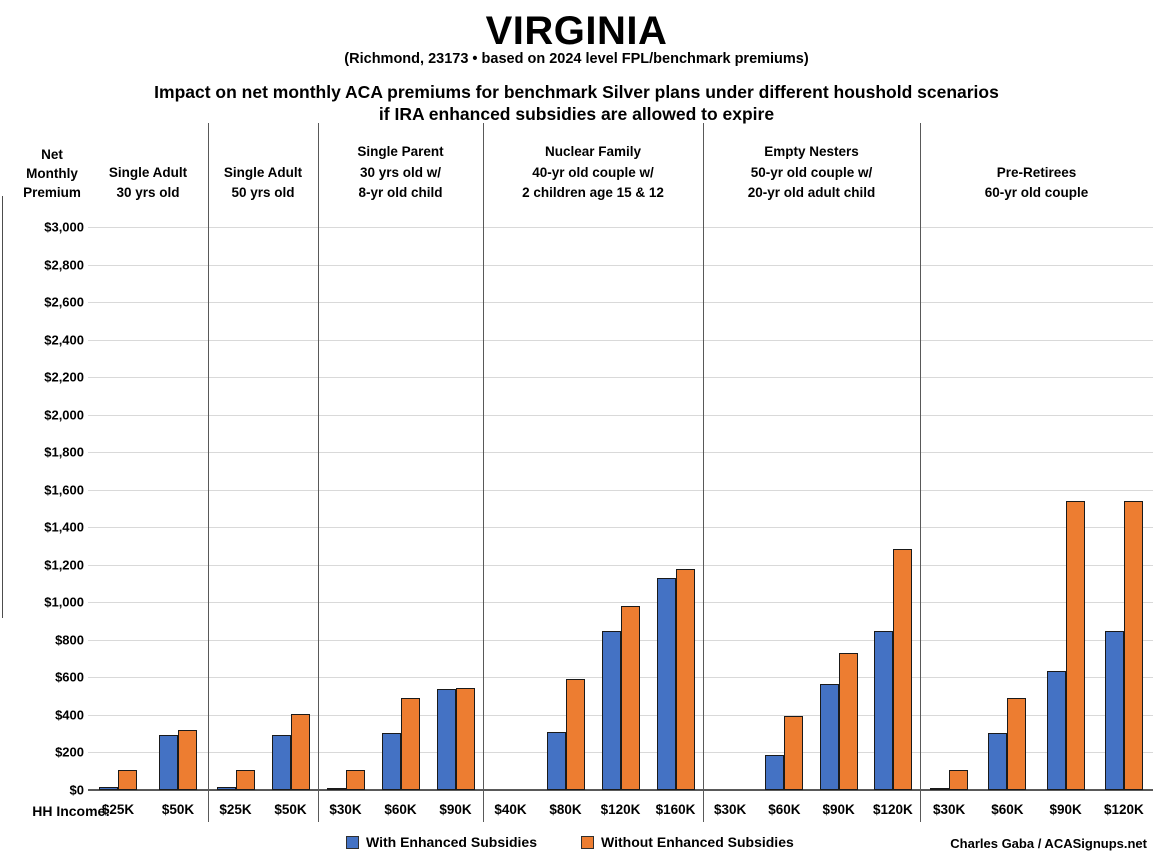 The image size is (1153, 860). What do you see at coordinates (64, 265) in the screenshot?
I see `y-axis-tick-label: $2,800` at bounding box center [64, 265].